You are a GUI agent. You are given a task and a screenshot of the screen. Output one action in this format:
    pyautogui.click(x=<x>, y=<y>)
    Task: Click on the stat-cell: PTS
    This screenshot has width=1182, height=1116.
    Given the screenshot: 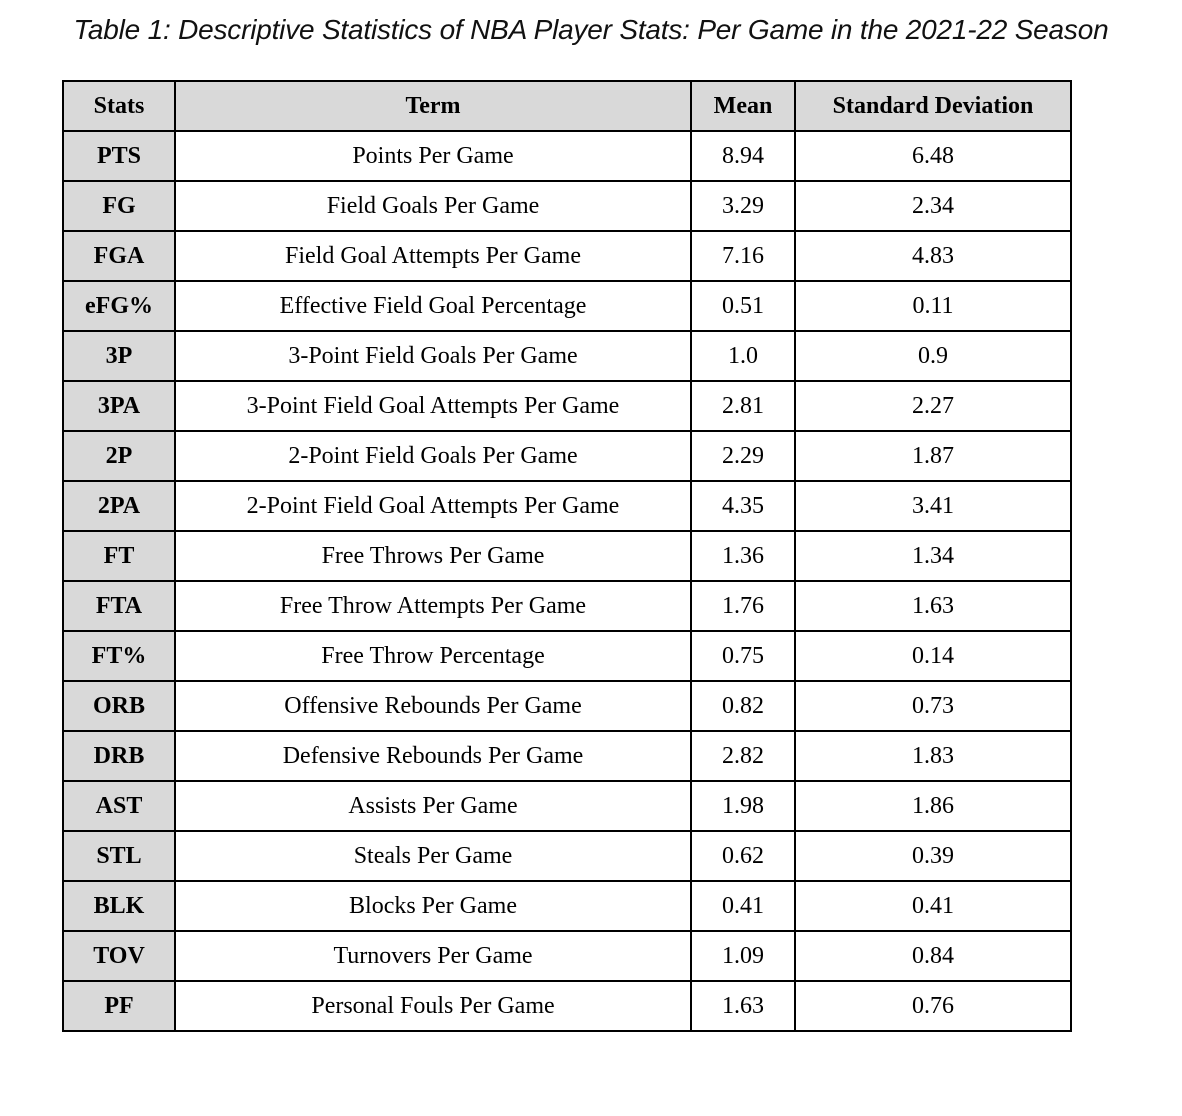 What is the action you would take?
    pyautogui.click(x=119, y=156)
    